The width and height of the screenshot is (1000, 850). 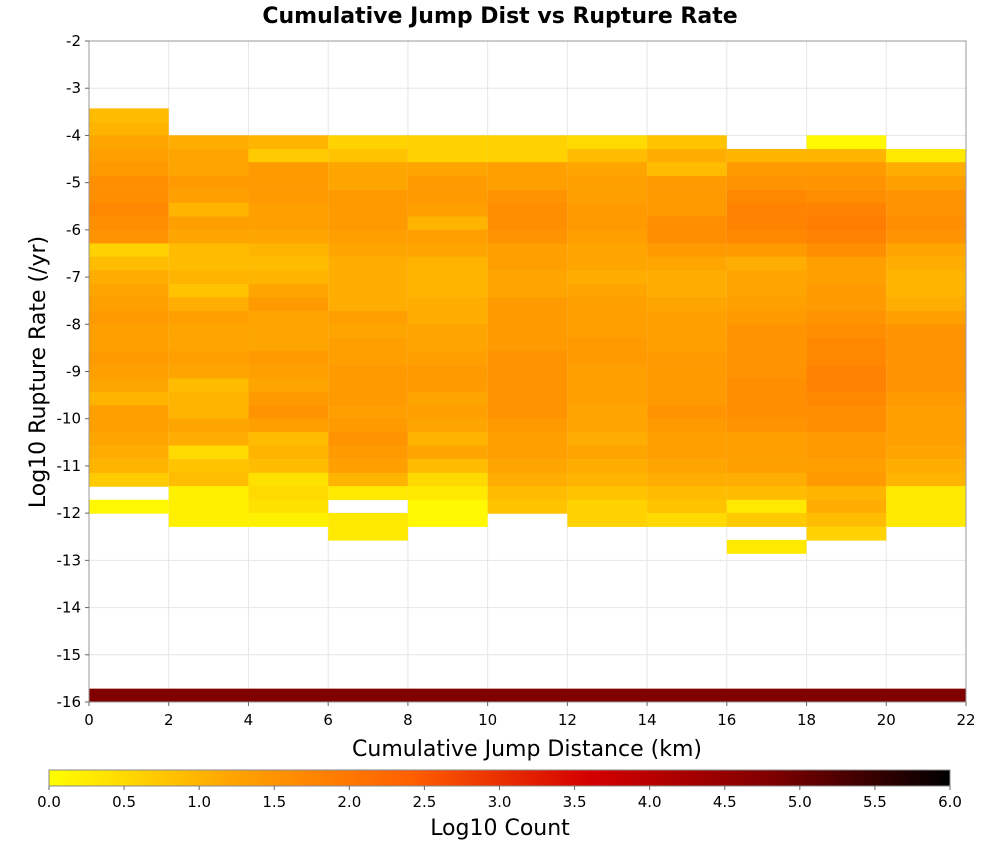 I want to click on colorbar-tick-label: 2.0, so click(x=349, y=802).